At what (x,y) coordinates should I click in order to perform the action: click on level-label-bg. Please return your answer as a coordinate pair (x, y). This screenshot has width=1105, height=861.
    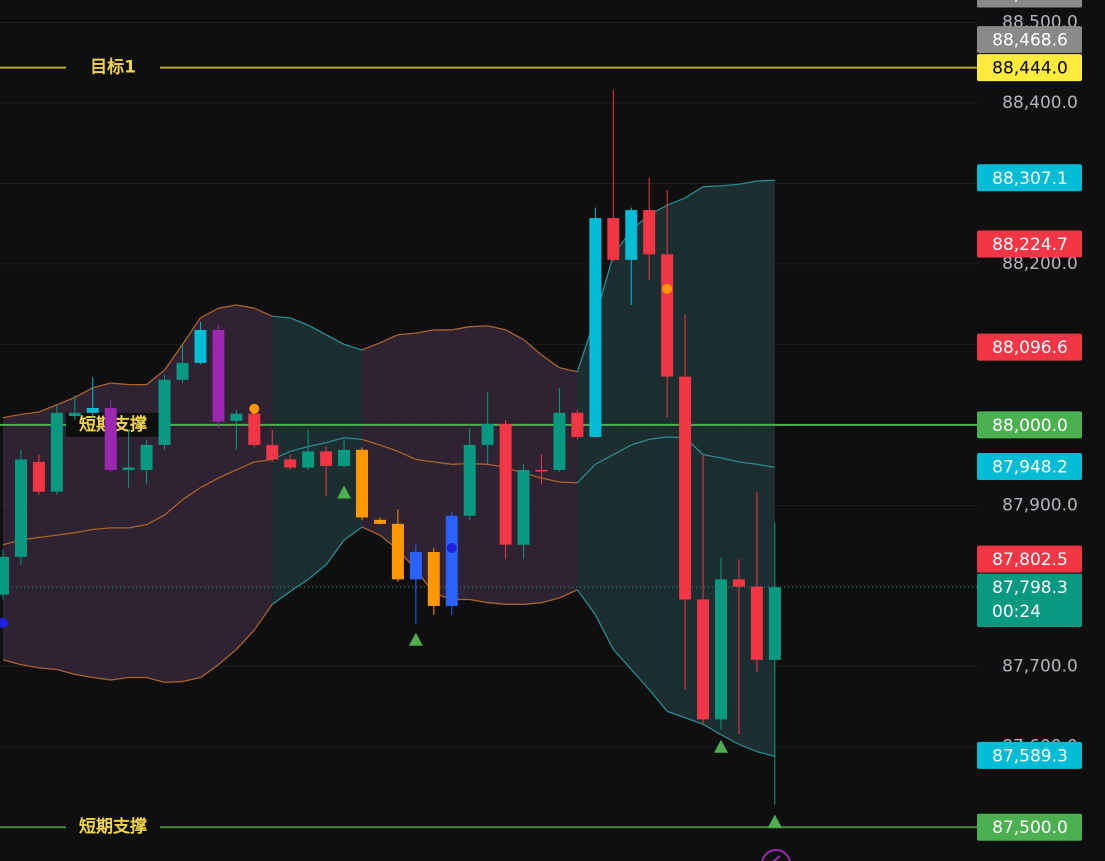
    Looking at the image, I should click on (113, 827).